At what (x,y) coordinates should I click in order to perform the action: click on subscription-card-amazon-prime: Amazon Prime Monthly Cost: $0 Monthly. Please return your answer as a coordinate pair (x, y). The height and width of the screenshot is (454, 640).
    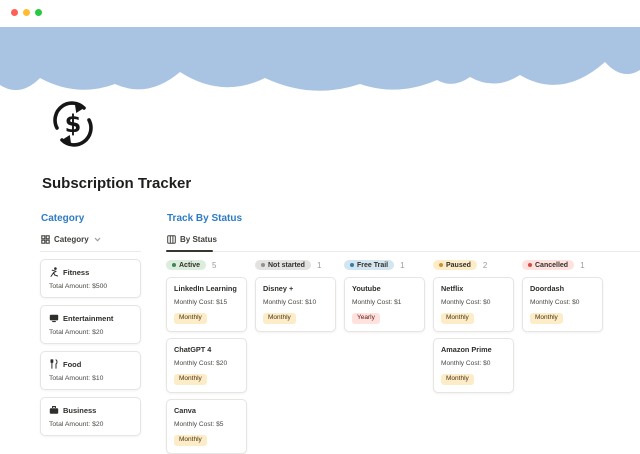
    Looking at the image, I should click on (473, 365).